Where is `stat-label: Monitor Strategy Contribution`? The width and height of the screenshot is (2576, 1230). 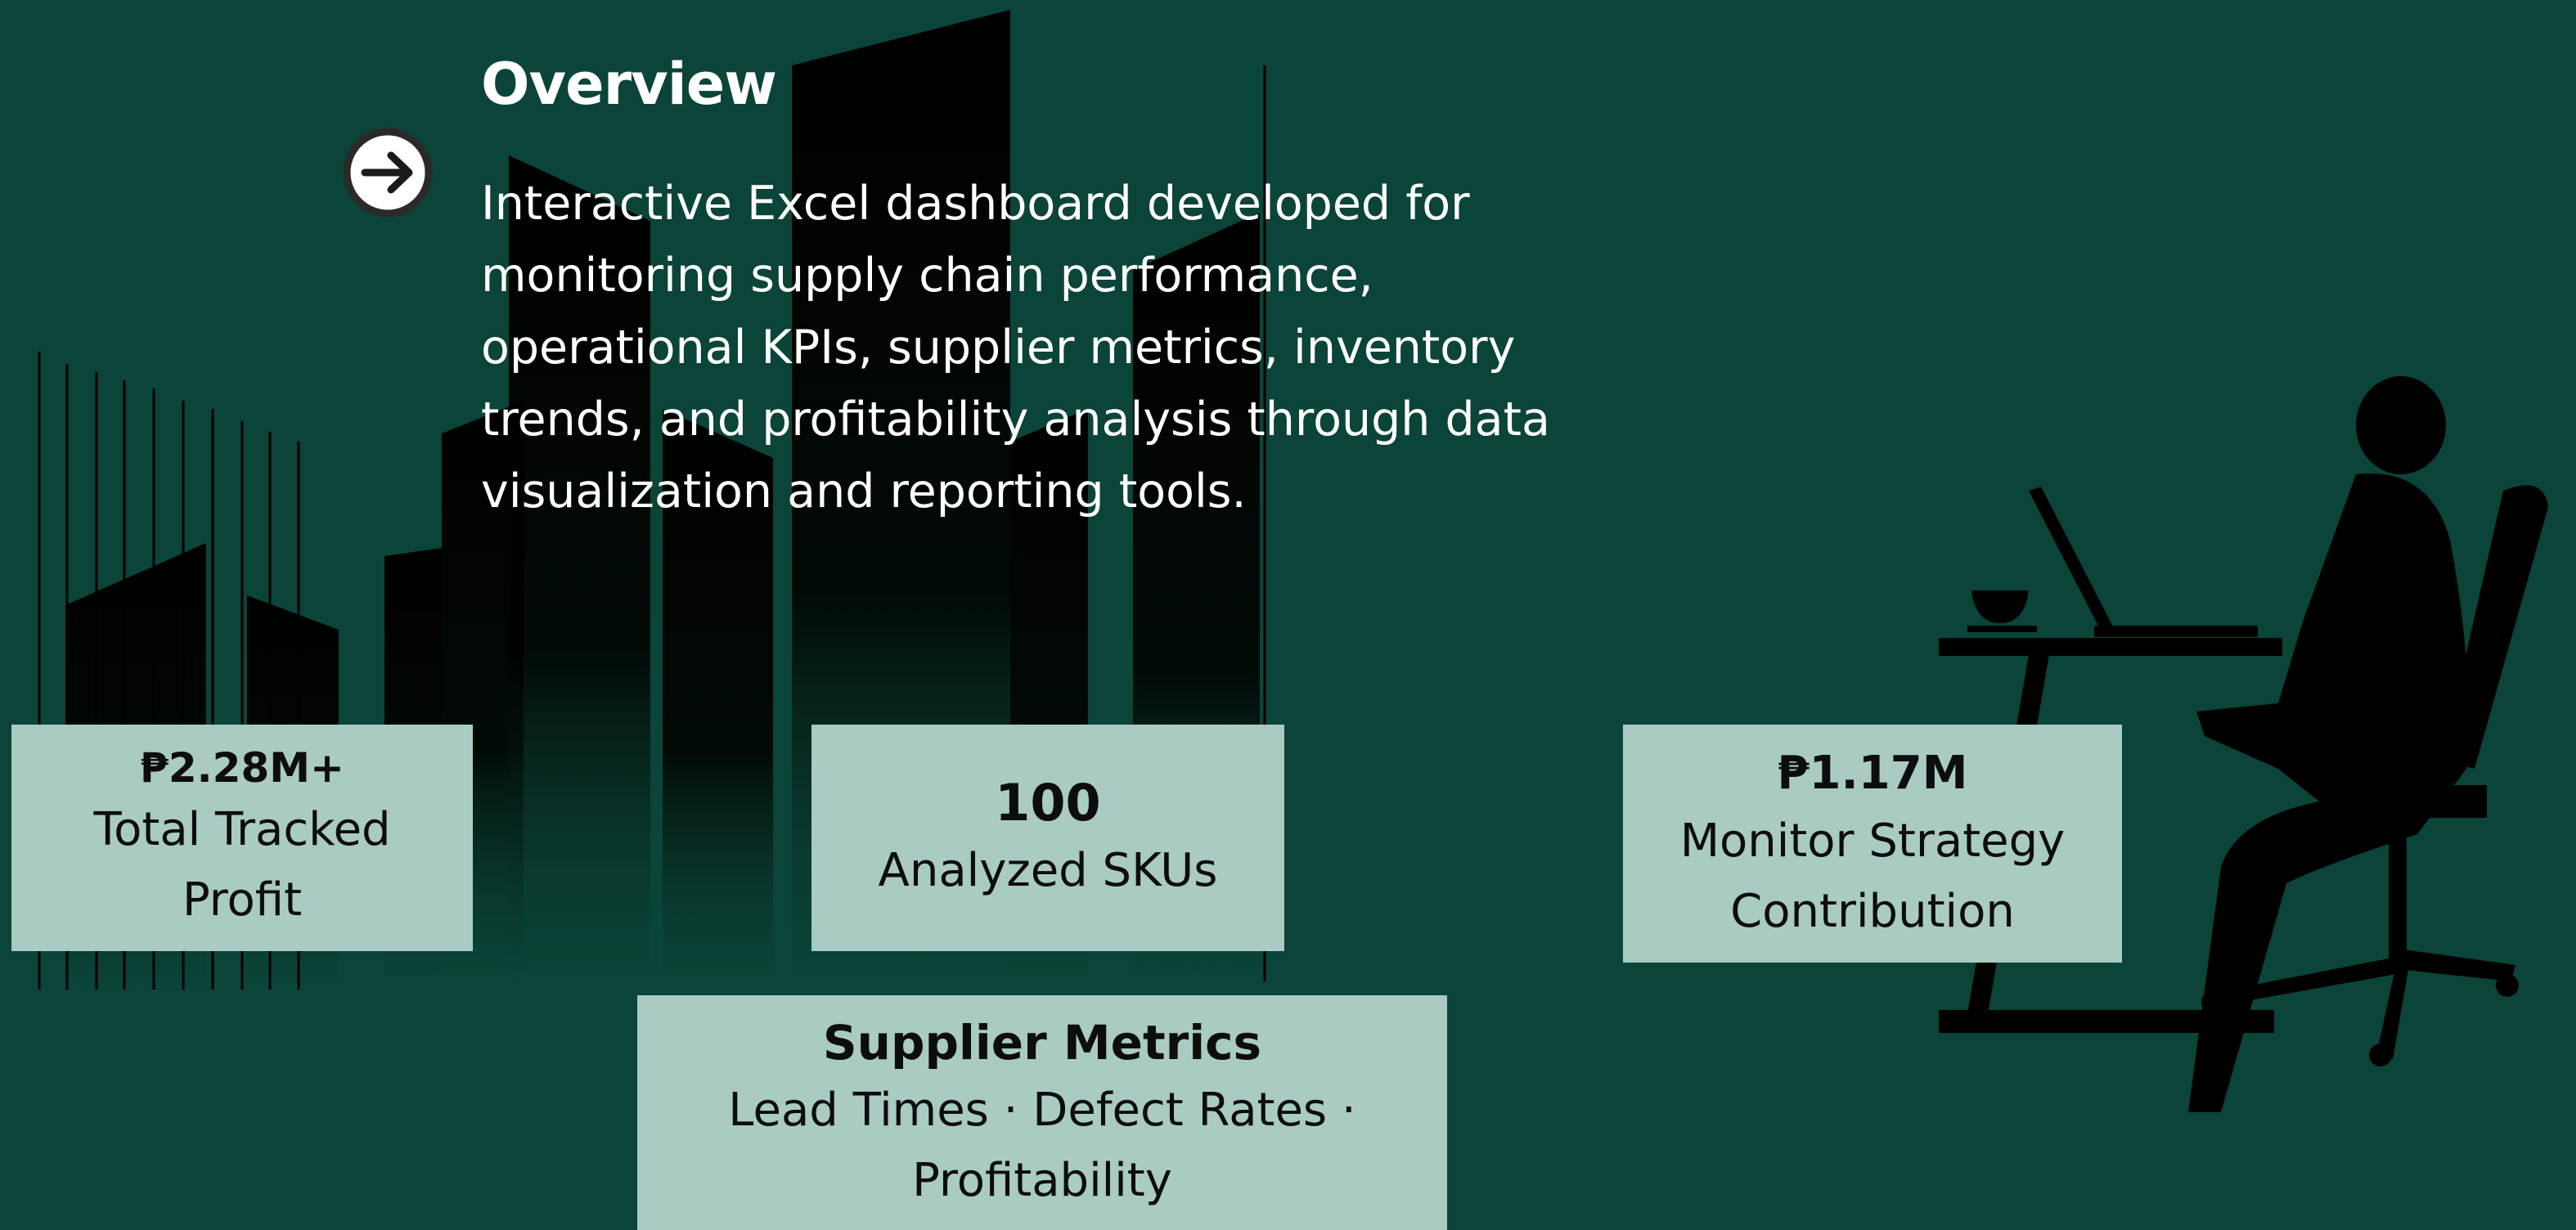
stat-label: Monitor Strategy Contribution is located at coordinates (1872, 876).